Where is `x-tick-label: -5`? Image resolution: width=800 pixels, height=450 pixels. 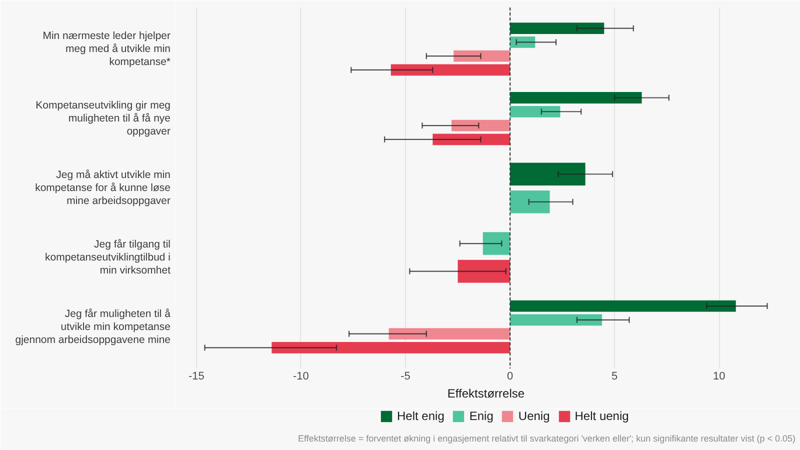 x-tick-label: -5 is located at coordinates (405, 376).